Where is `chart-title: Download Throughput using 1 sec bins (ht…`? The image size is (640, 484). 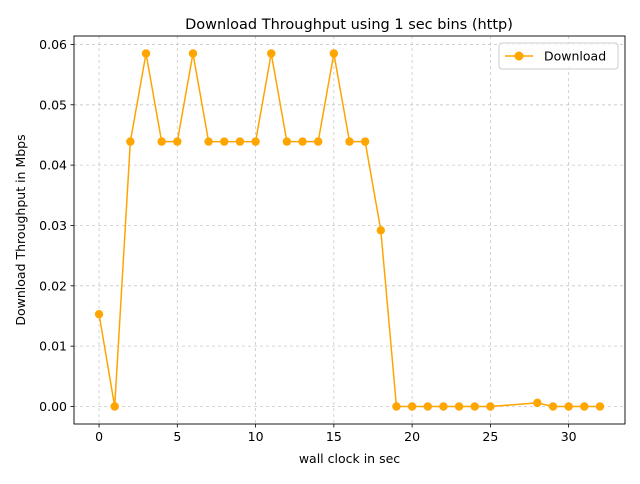 chart-title: Download Throughput using 1 sec bins (ht… is located at coordinates (349, 25).